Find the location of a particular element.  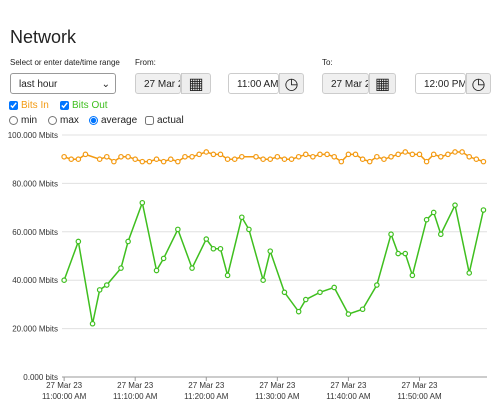

range-value: last hour is located at coordinates (38, 84).